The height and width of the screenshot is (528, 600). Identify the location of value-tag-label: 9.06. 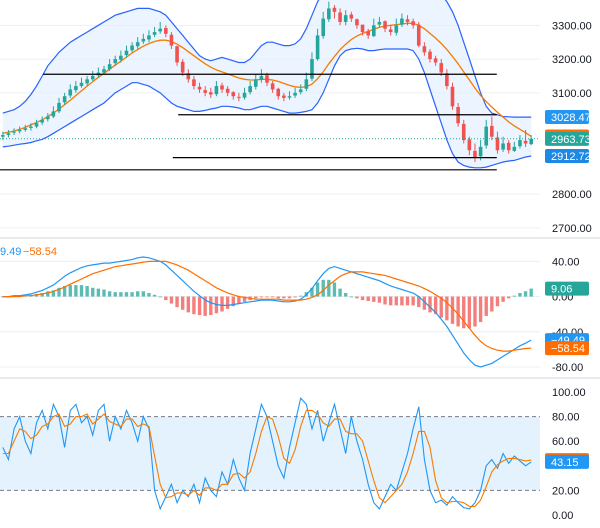
(561, 290).